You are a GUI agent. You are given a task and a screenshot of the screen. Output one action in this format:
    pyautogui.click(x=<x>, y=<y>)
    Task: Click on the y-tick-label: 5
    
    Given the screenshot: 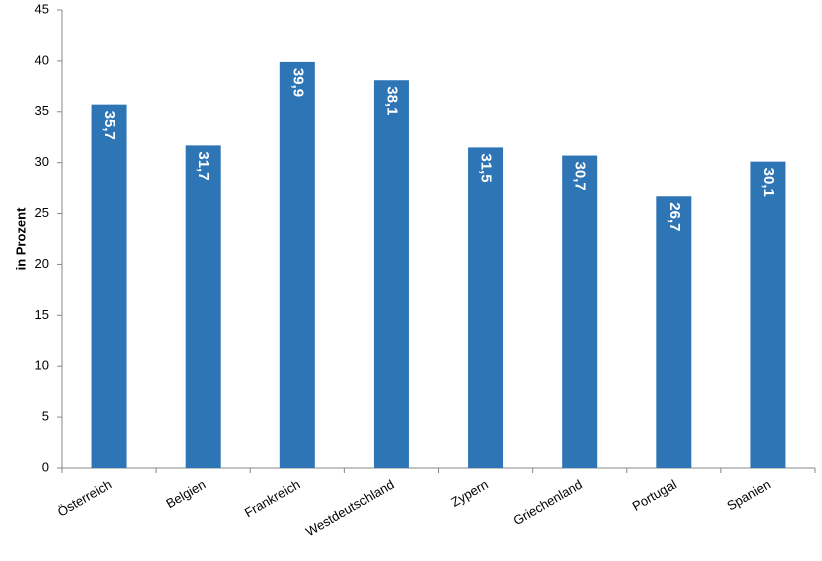 What is the action you would take?
    pyautogui.click(x=45, y=416)
    